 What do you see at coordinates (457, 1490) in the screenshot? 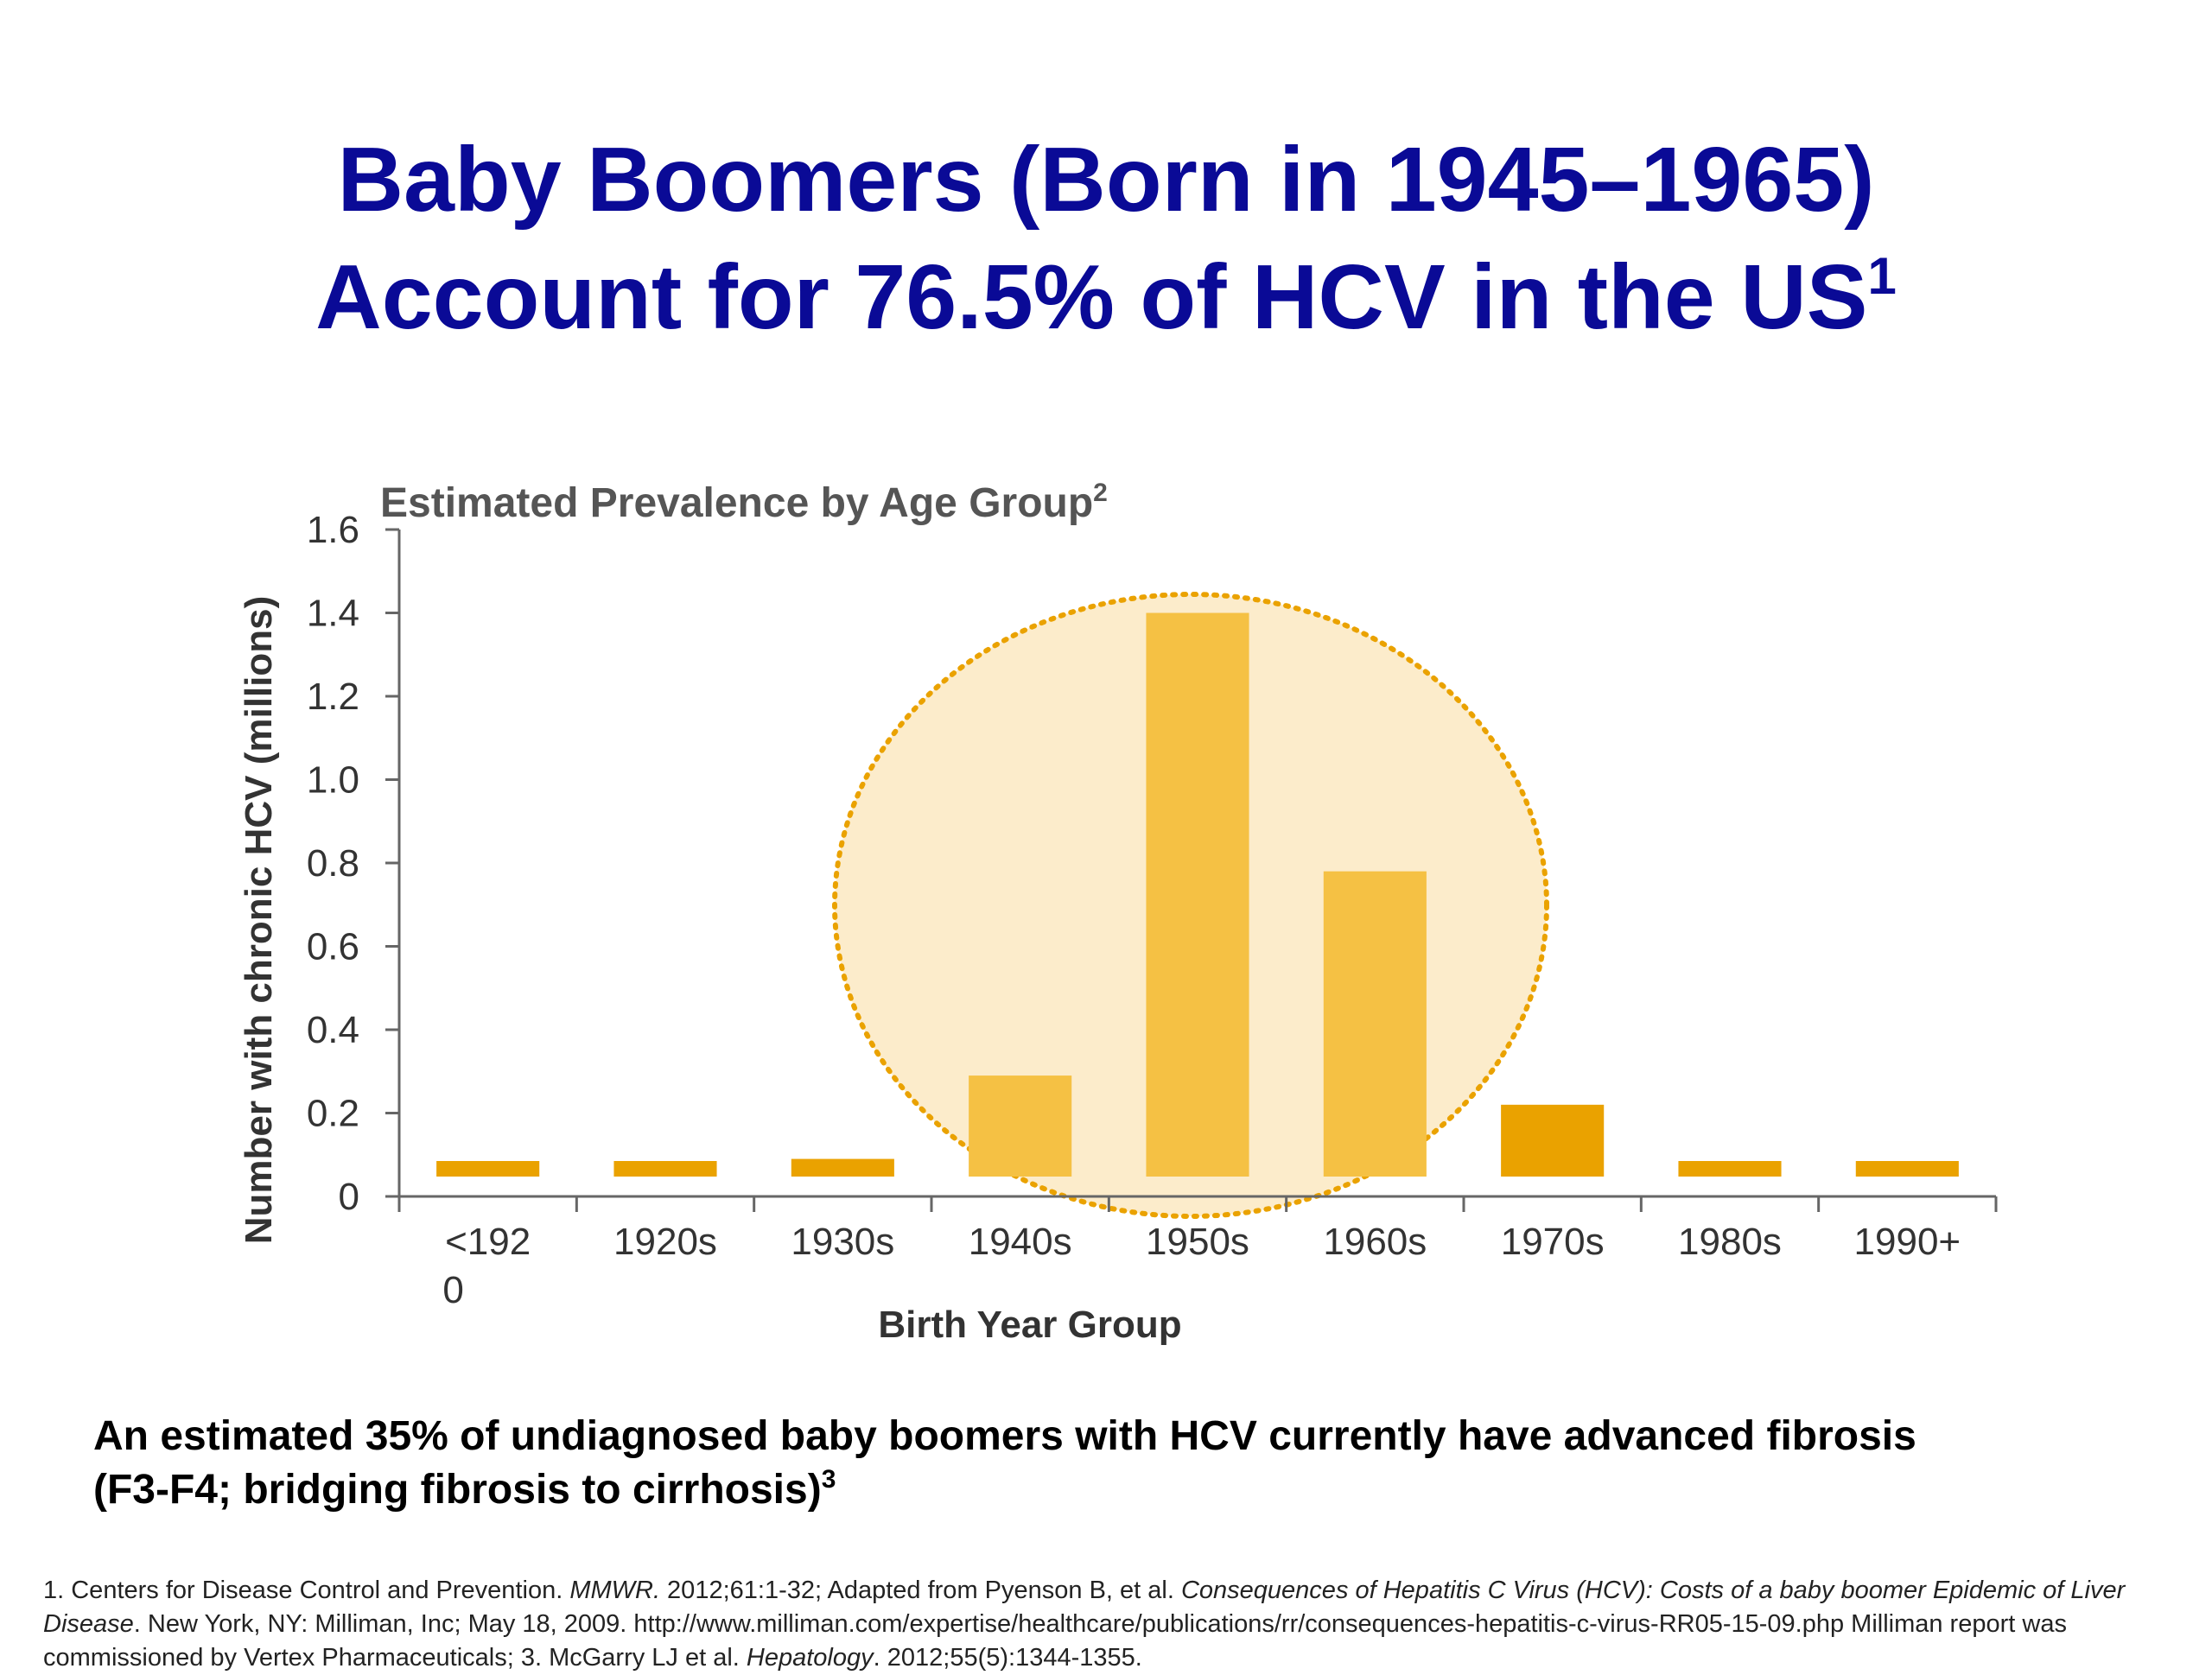
I see `fibrosis-note-line2-text: (F3-F4; bridging fibrosis to cirrhosis)` at bounding box center [457, 1490].